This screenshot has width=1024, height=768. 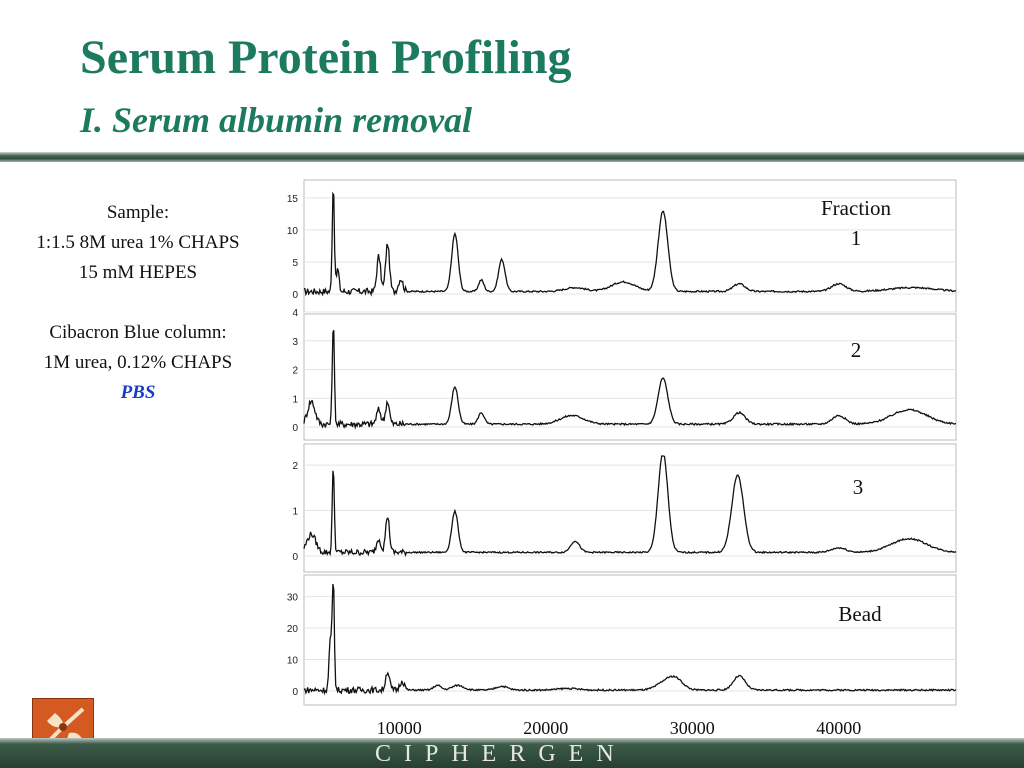 I want to click on sample-line-1: 1:1.5 8M urea 1% CHAPS, so click(x=138, y=242).